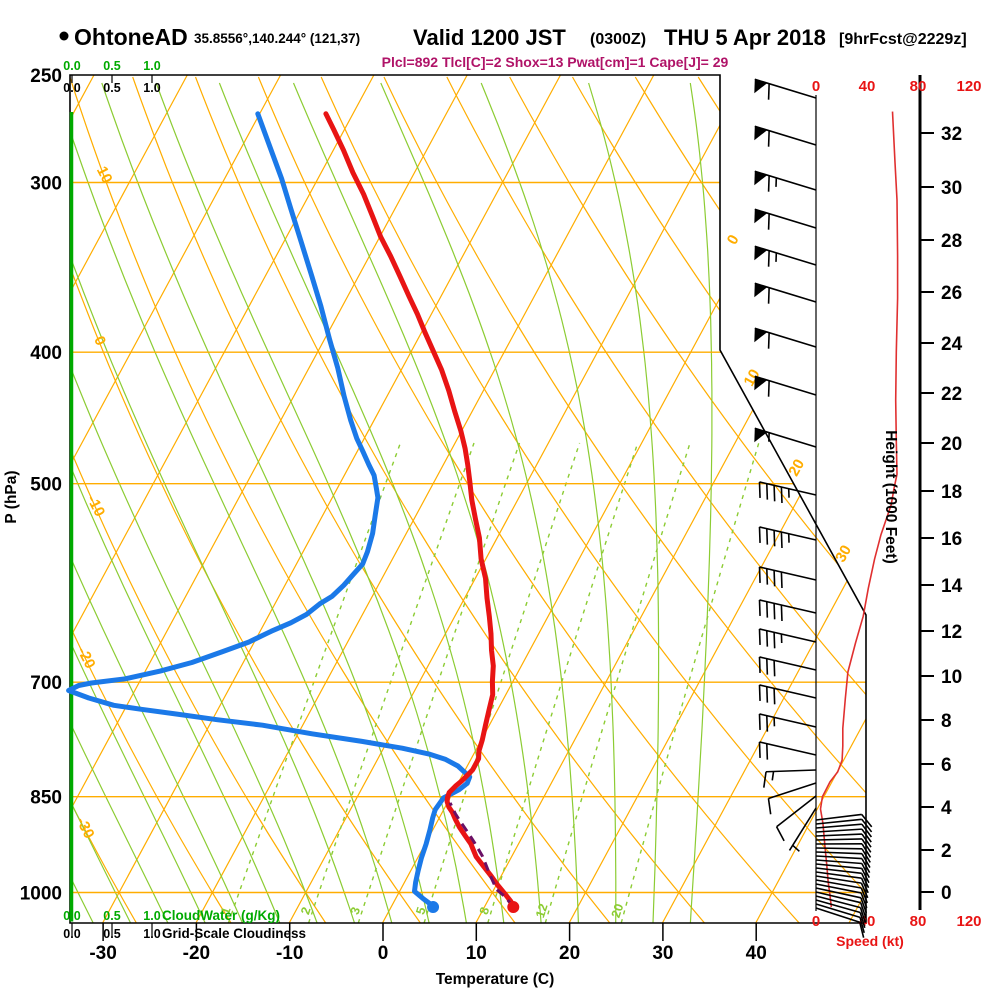 This screenshot has height=1000, width=1000. I want to click on mixing-ratio-value-label: 12, so click(542, 911).